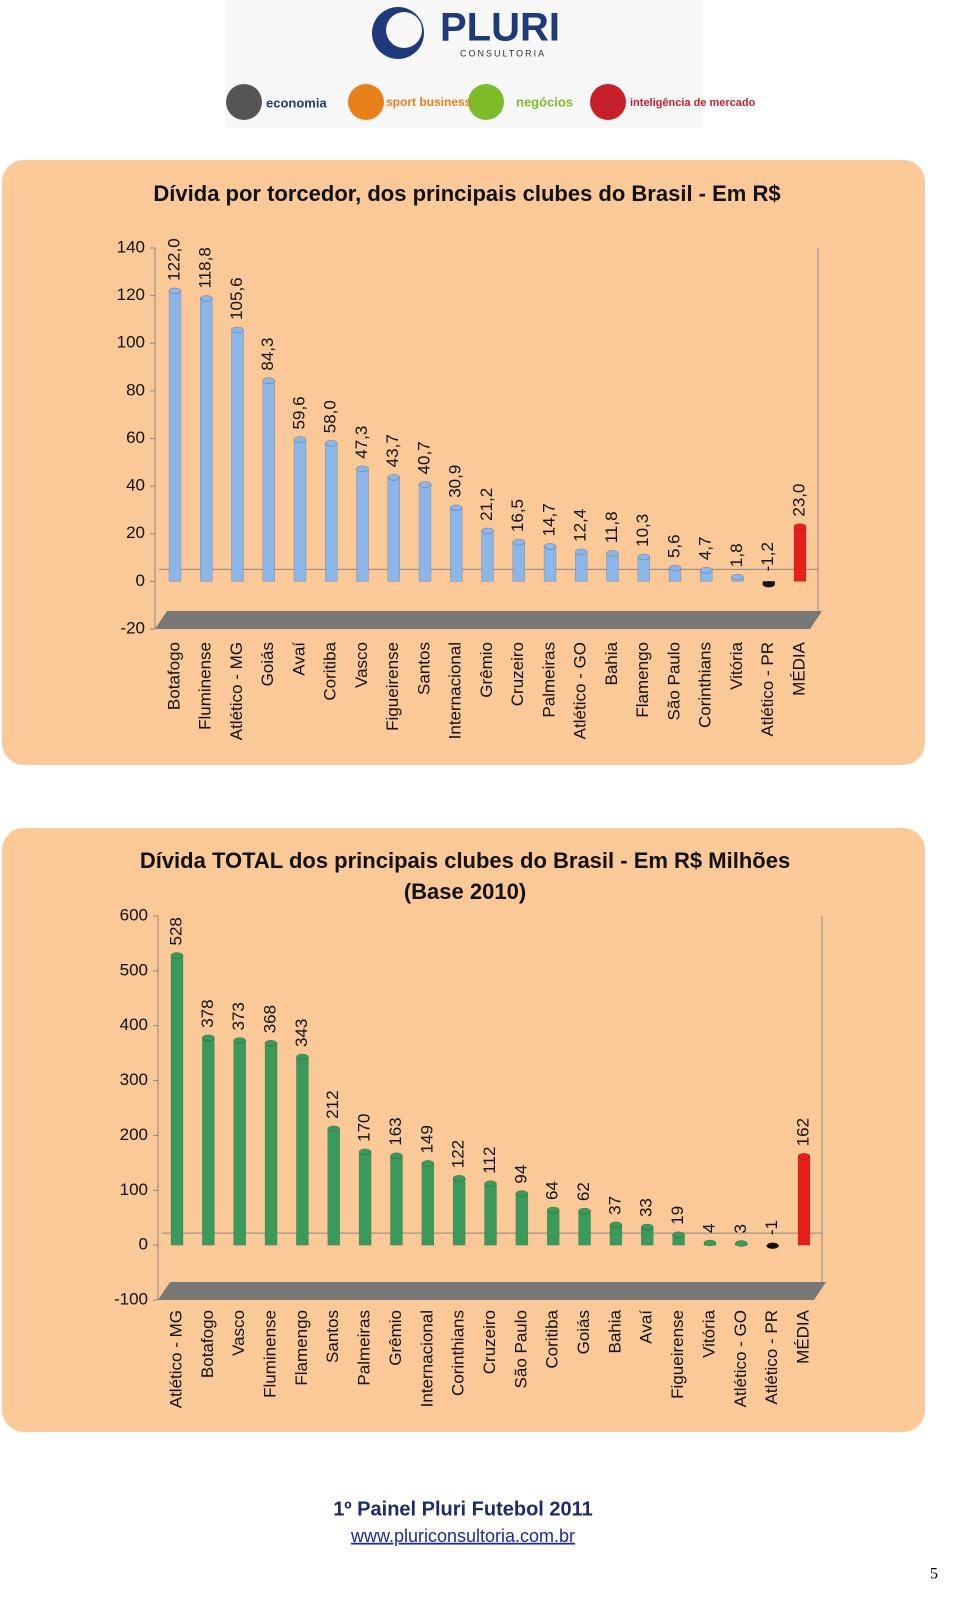 Image resolution: width=960 pixels, height=1613 pixels. What do you see at coordinates (771, 1227) in the screenshot?
I see `value-label: -1` at bounding box center [771, 1227].